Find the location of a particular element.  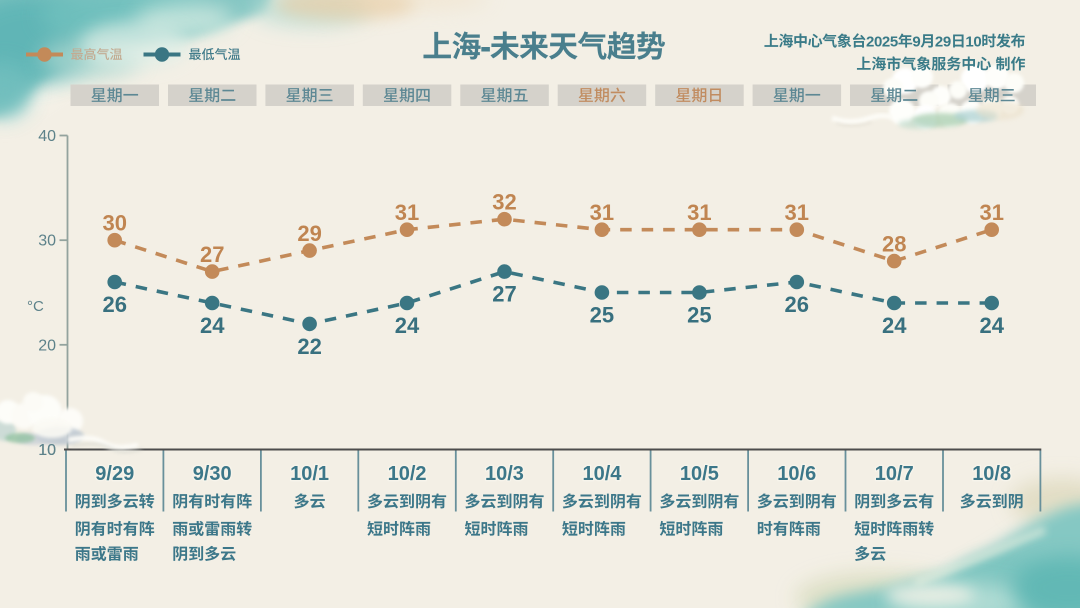

svg-text: 10/2 is located at coordinates (407, 474).